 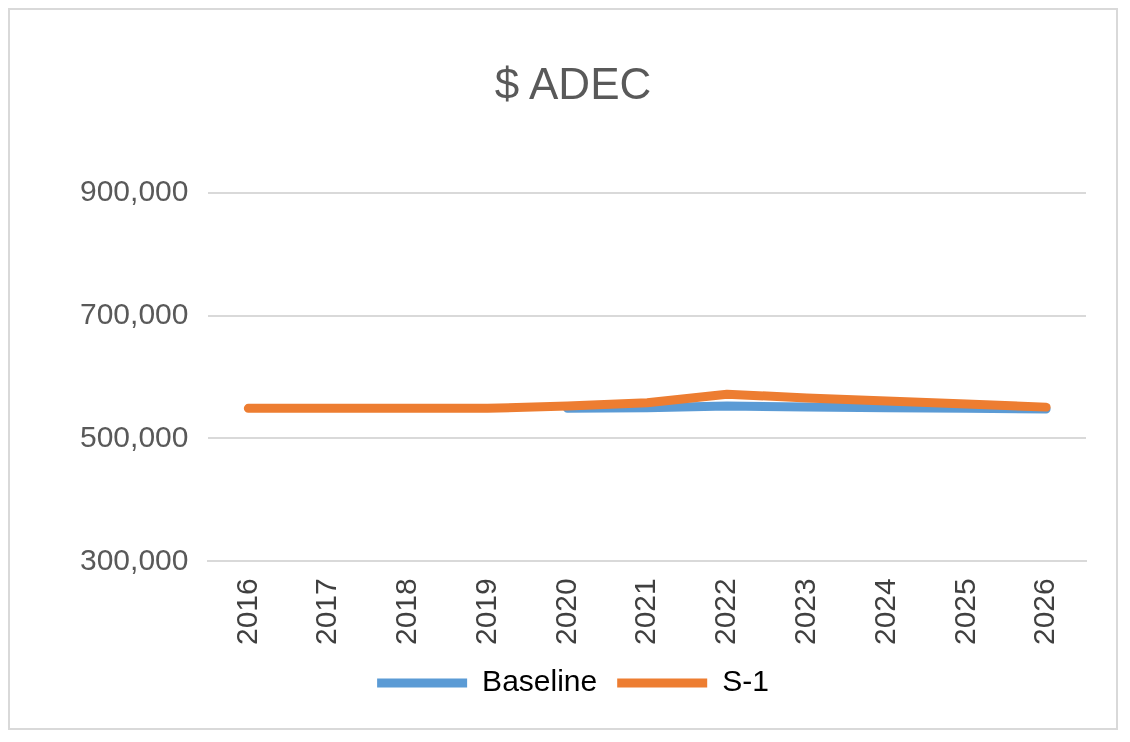 What do you see at coordinates (134, 191) in the screenshot?
I see `y-tick-label: 900,000` at bounding box center [134, 191].